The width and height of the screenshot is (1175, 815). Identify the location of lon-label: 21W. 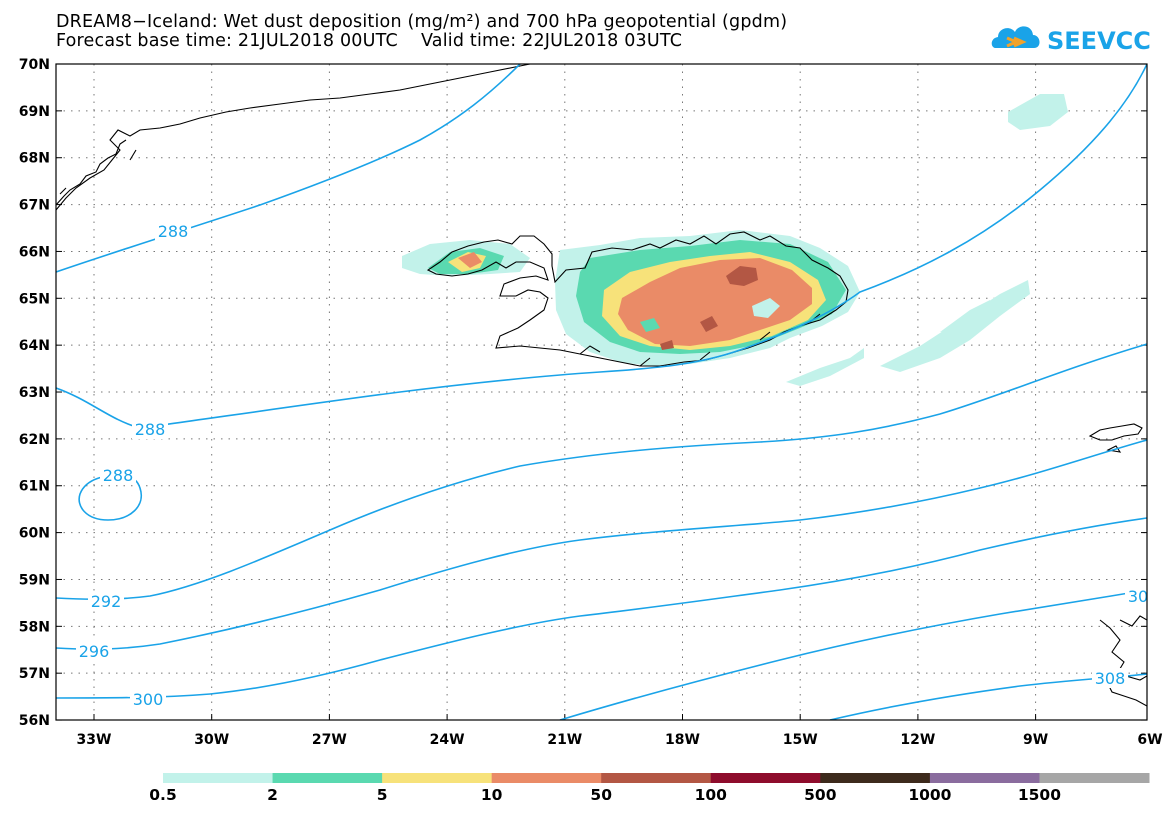
(564, 740).